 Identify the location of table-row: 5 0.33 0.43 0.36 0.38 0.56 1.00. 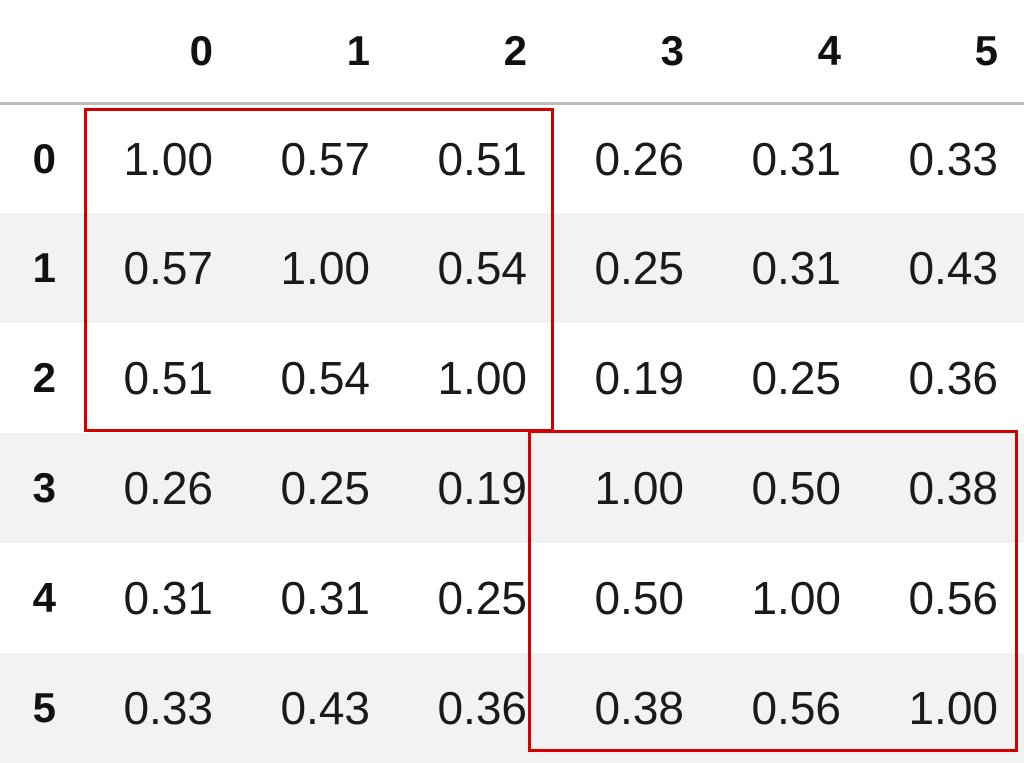
(512, 708).